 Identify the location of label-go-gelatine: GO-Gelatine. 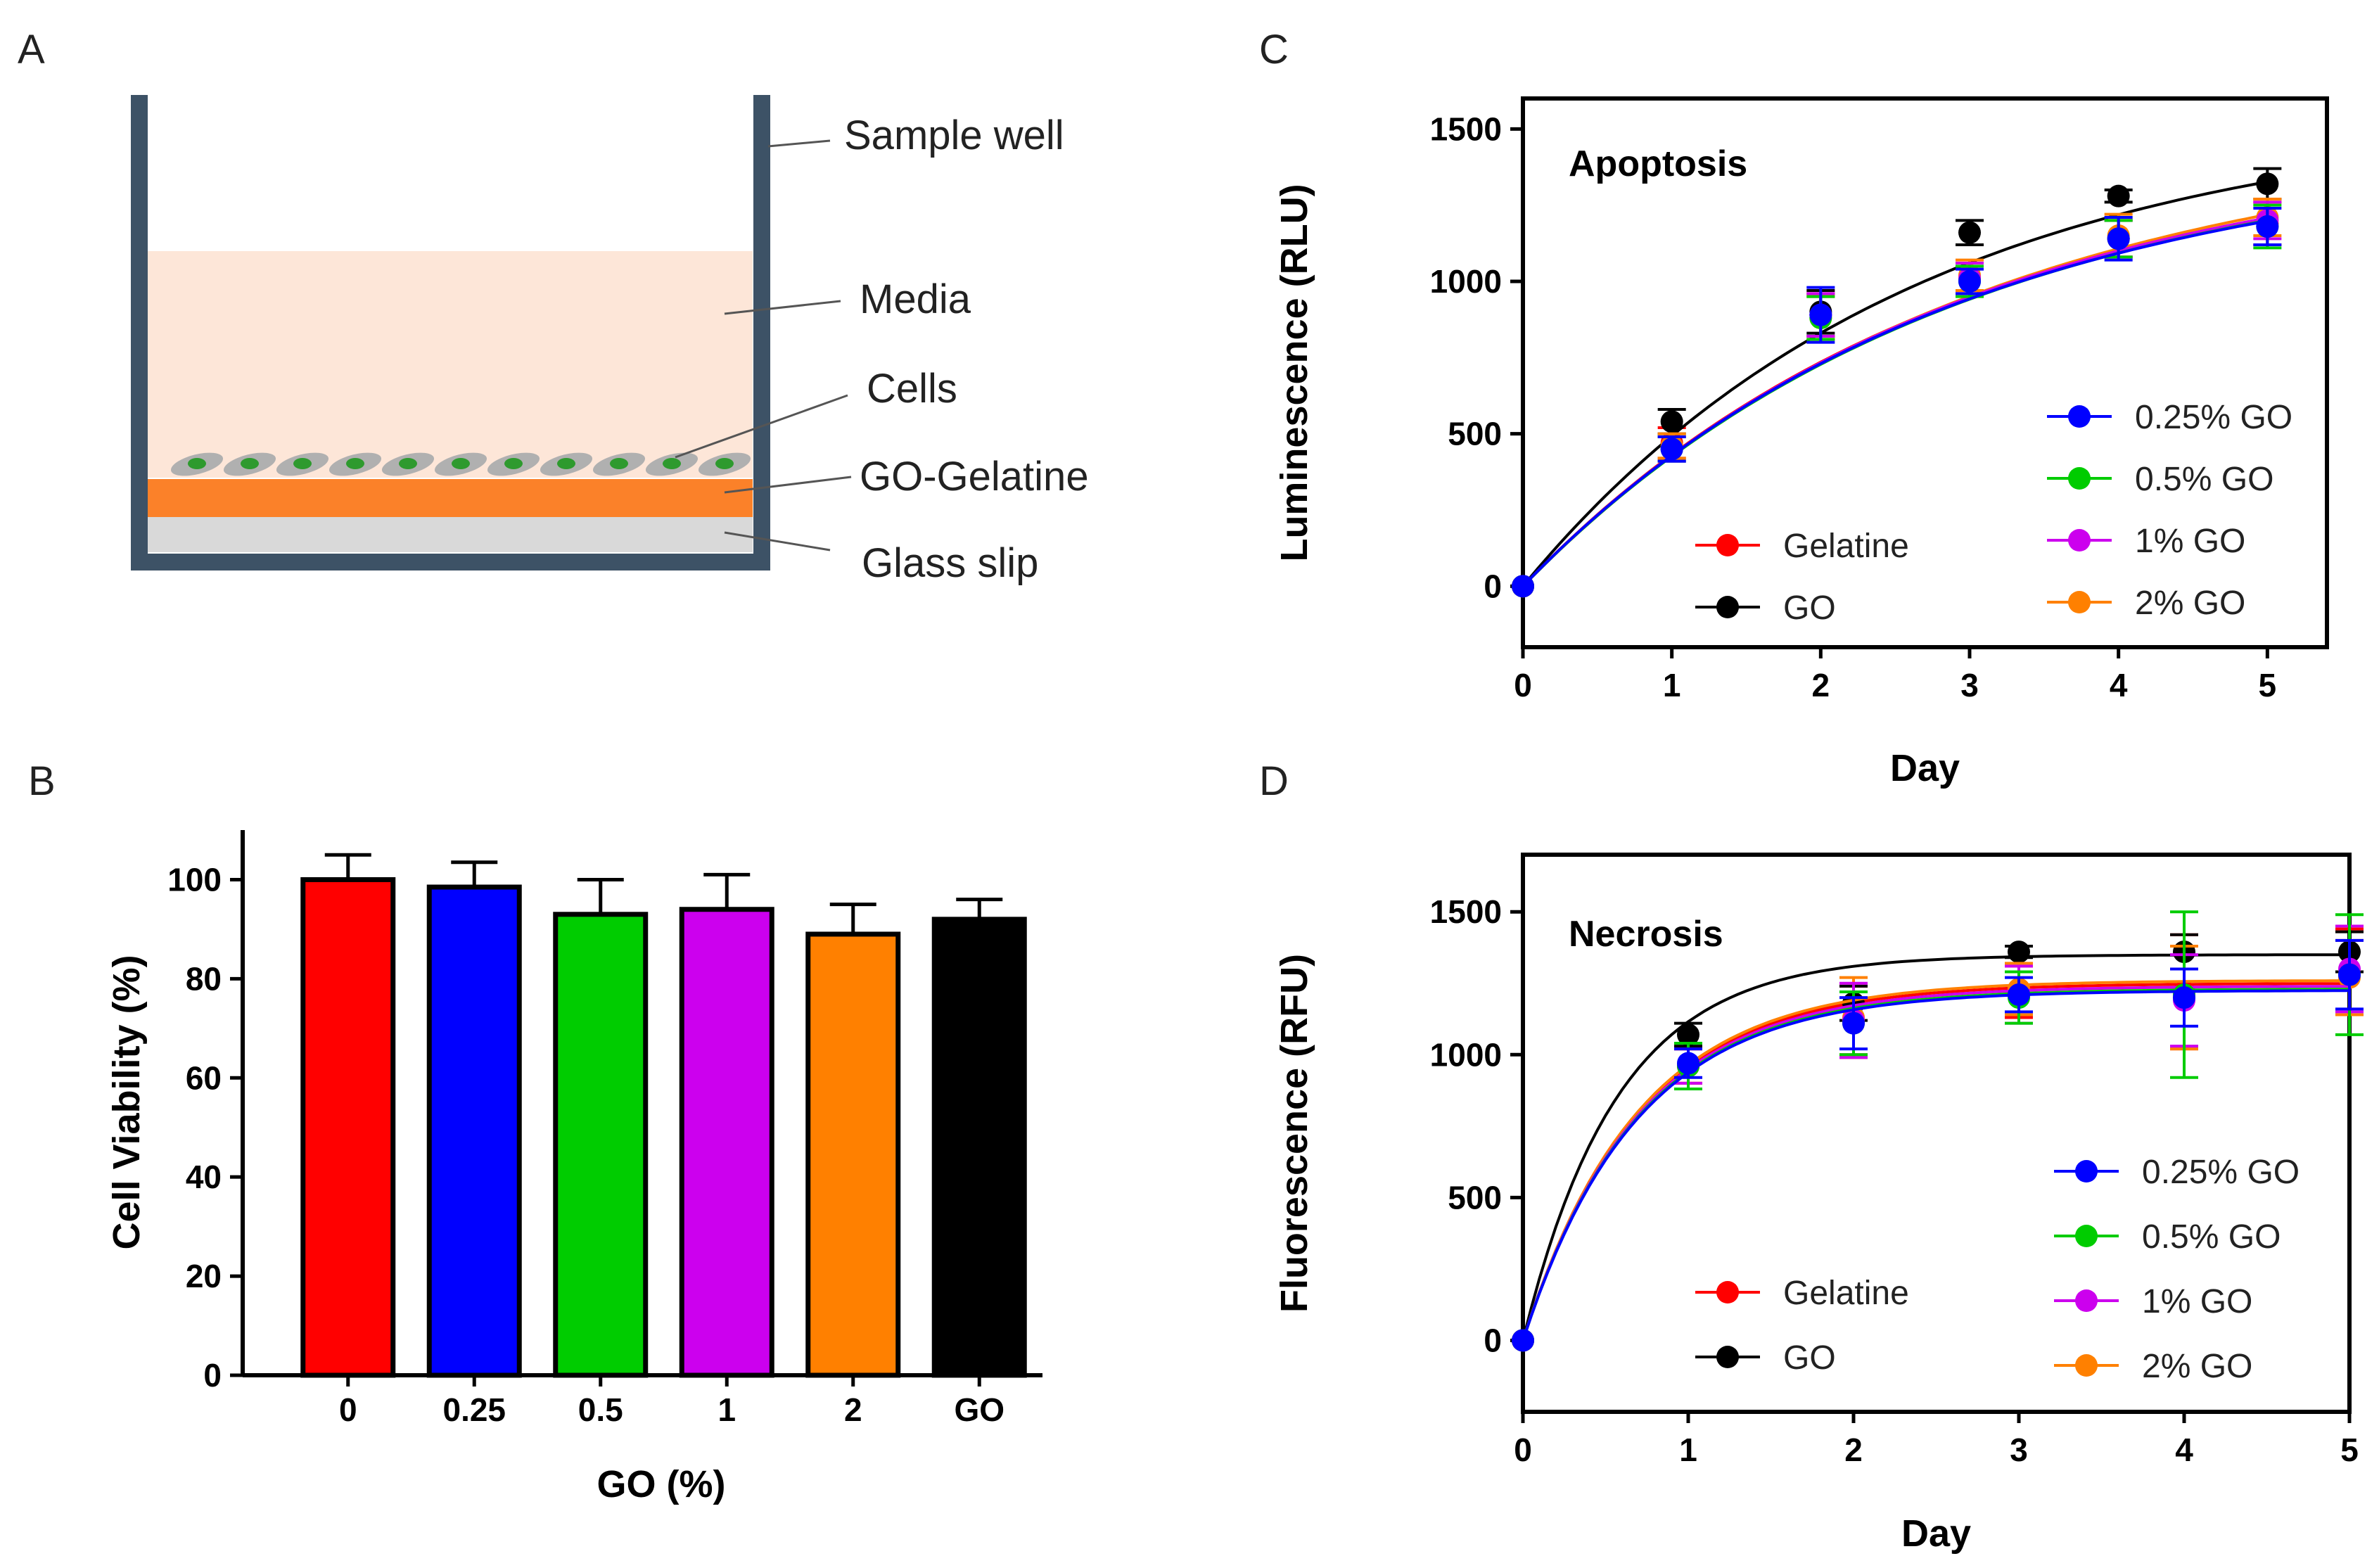
(974, 477).